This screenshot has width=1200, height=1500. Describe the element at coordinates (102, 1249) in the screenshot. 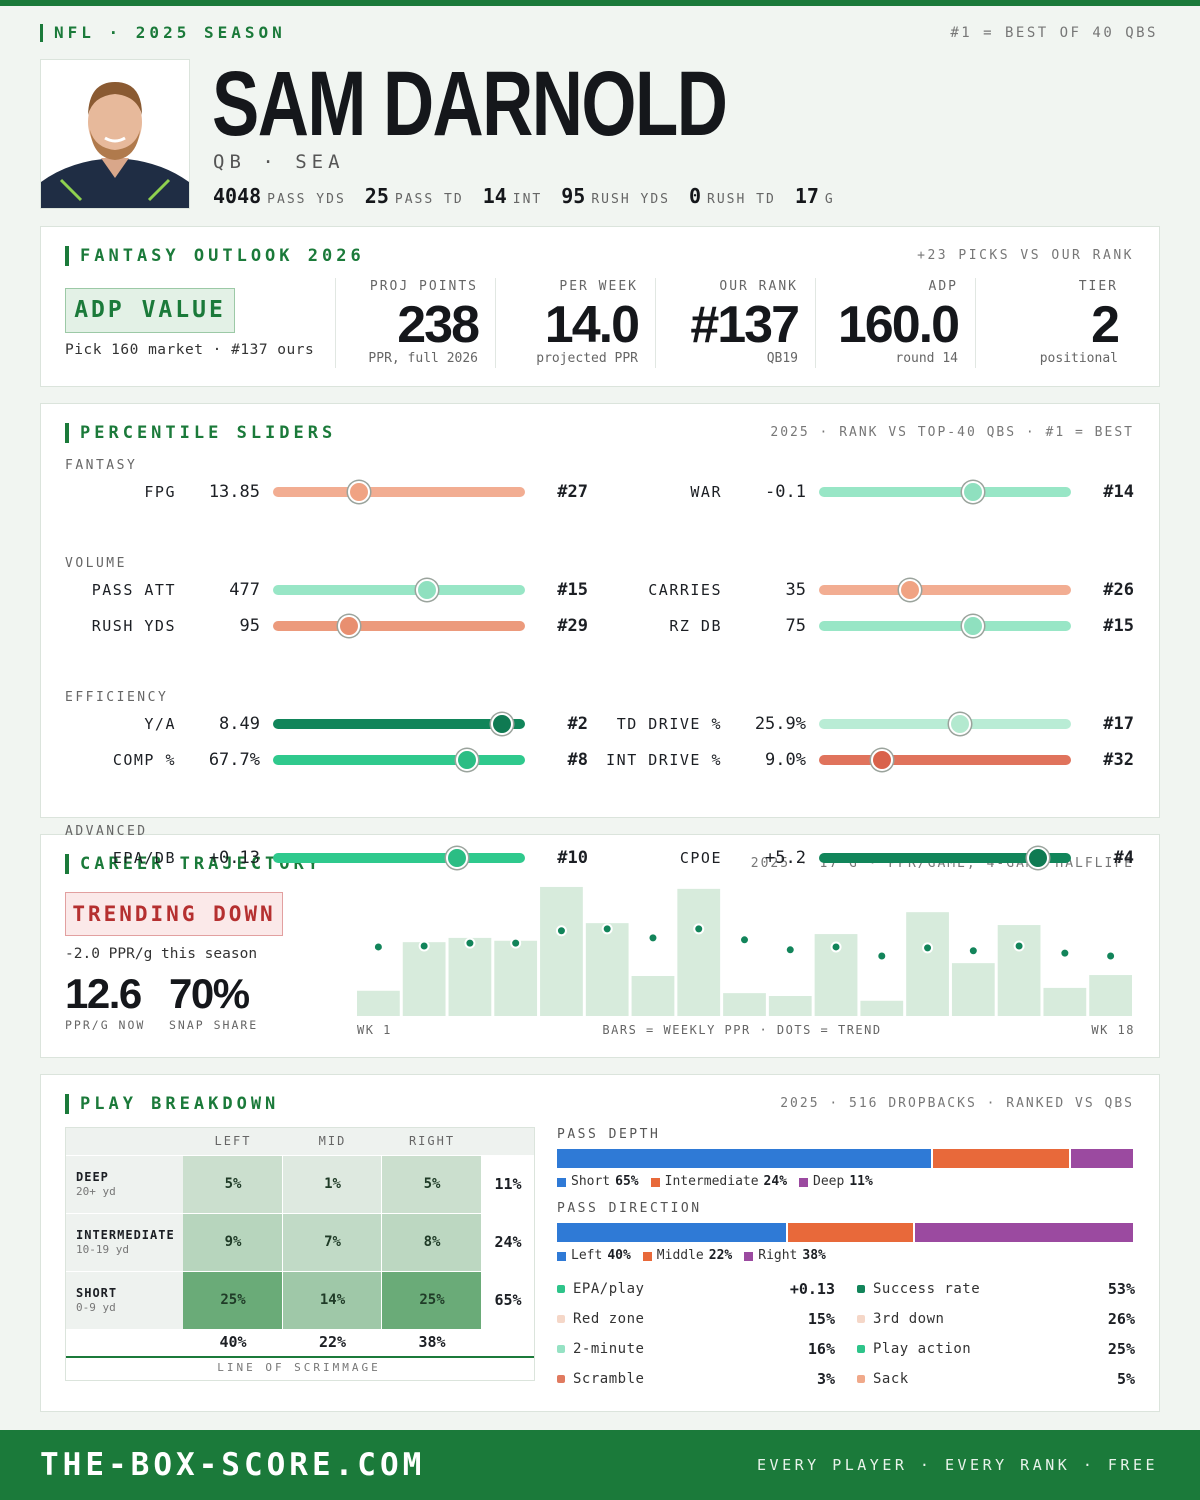

I see `row-sub: 10-19 yd` at that location.